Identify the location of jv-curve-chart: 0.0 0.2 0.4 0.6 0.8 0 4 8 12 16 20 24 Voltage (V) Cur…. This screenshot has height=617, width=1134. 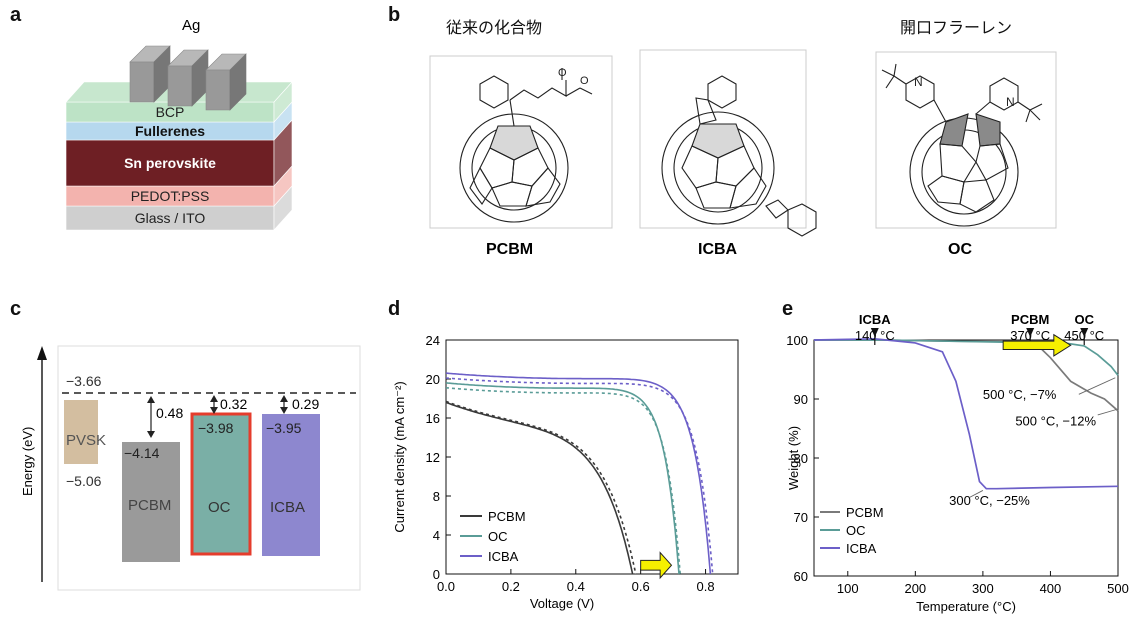
(565, 472).